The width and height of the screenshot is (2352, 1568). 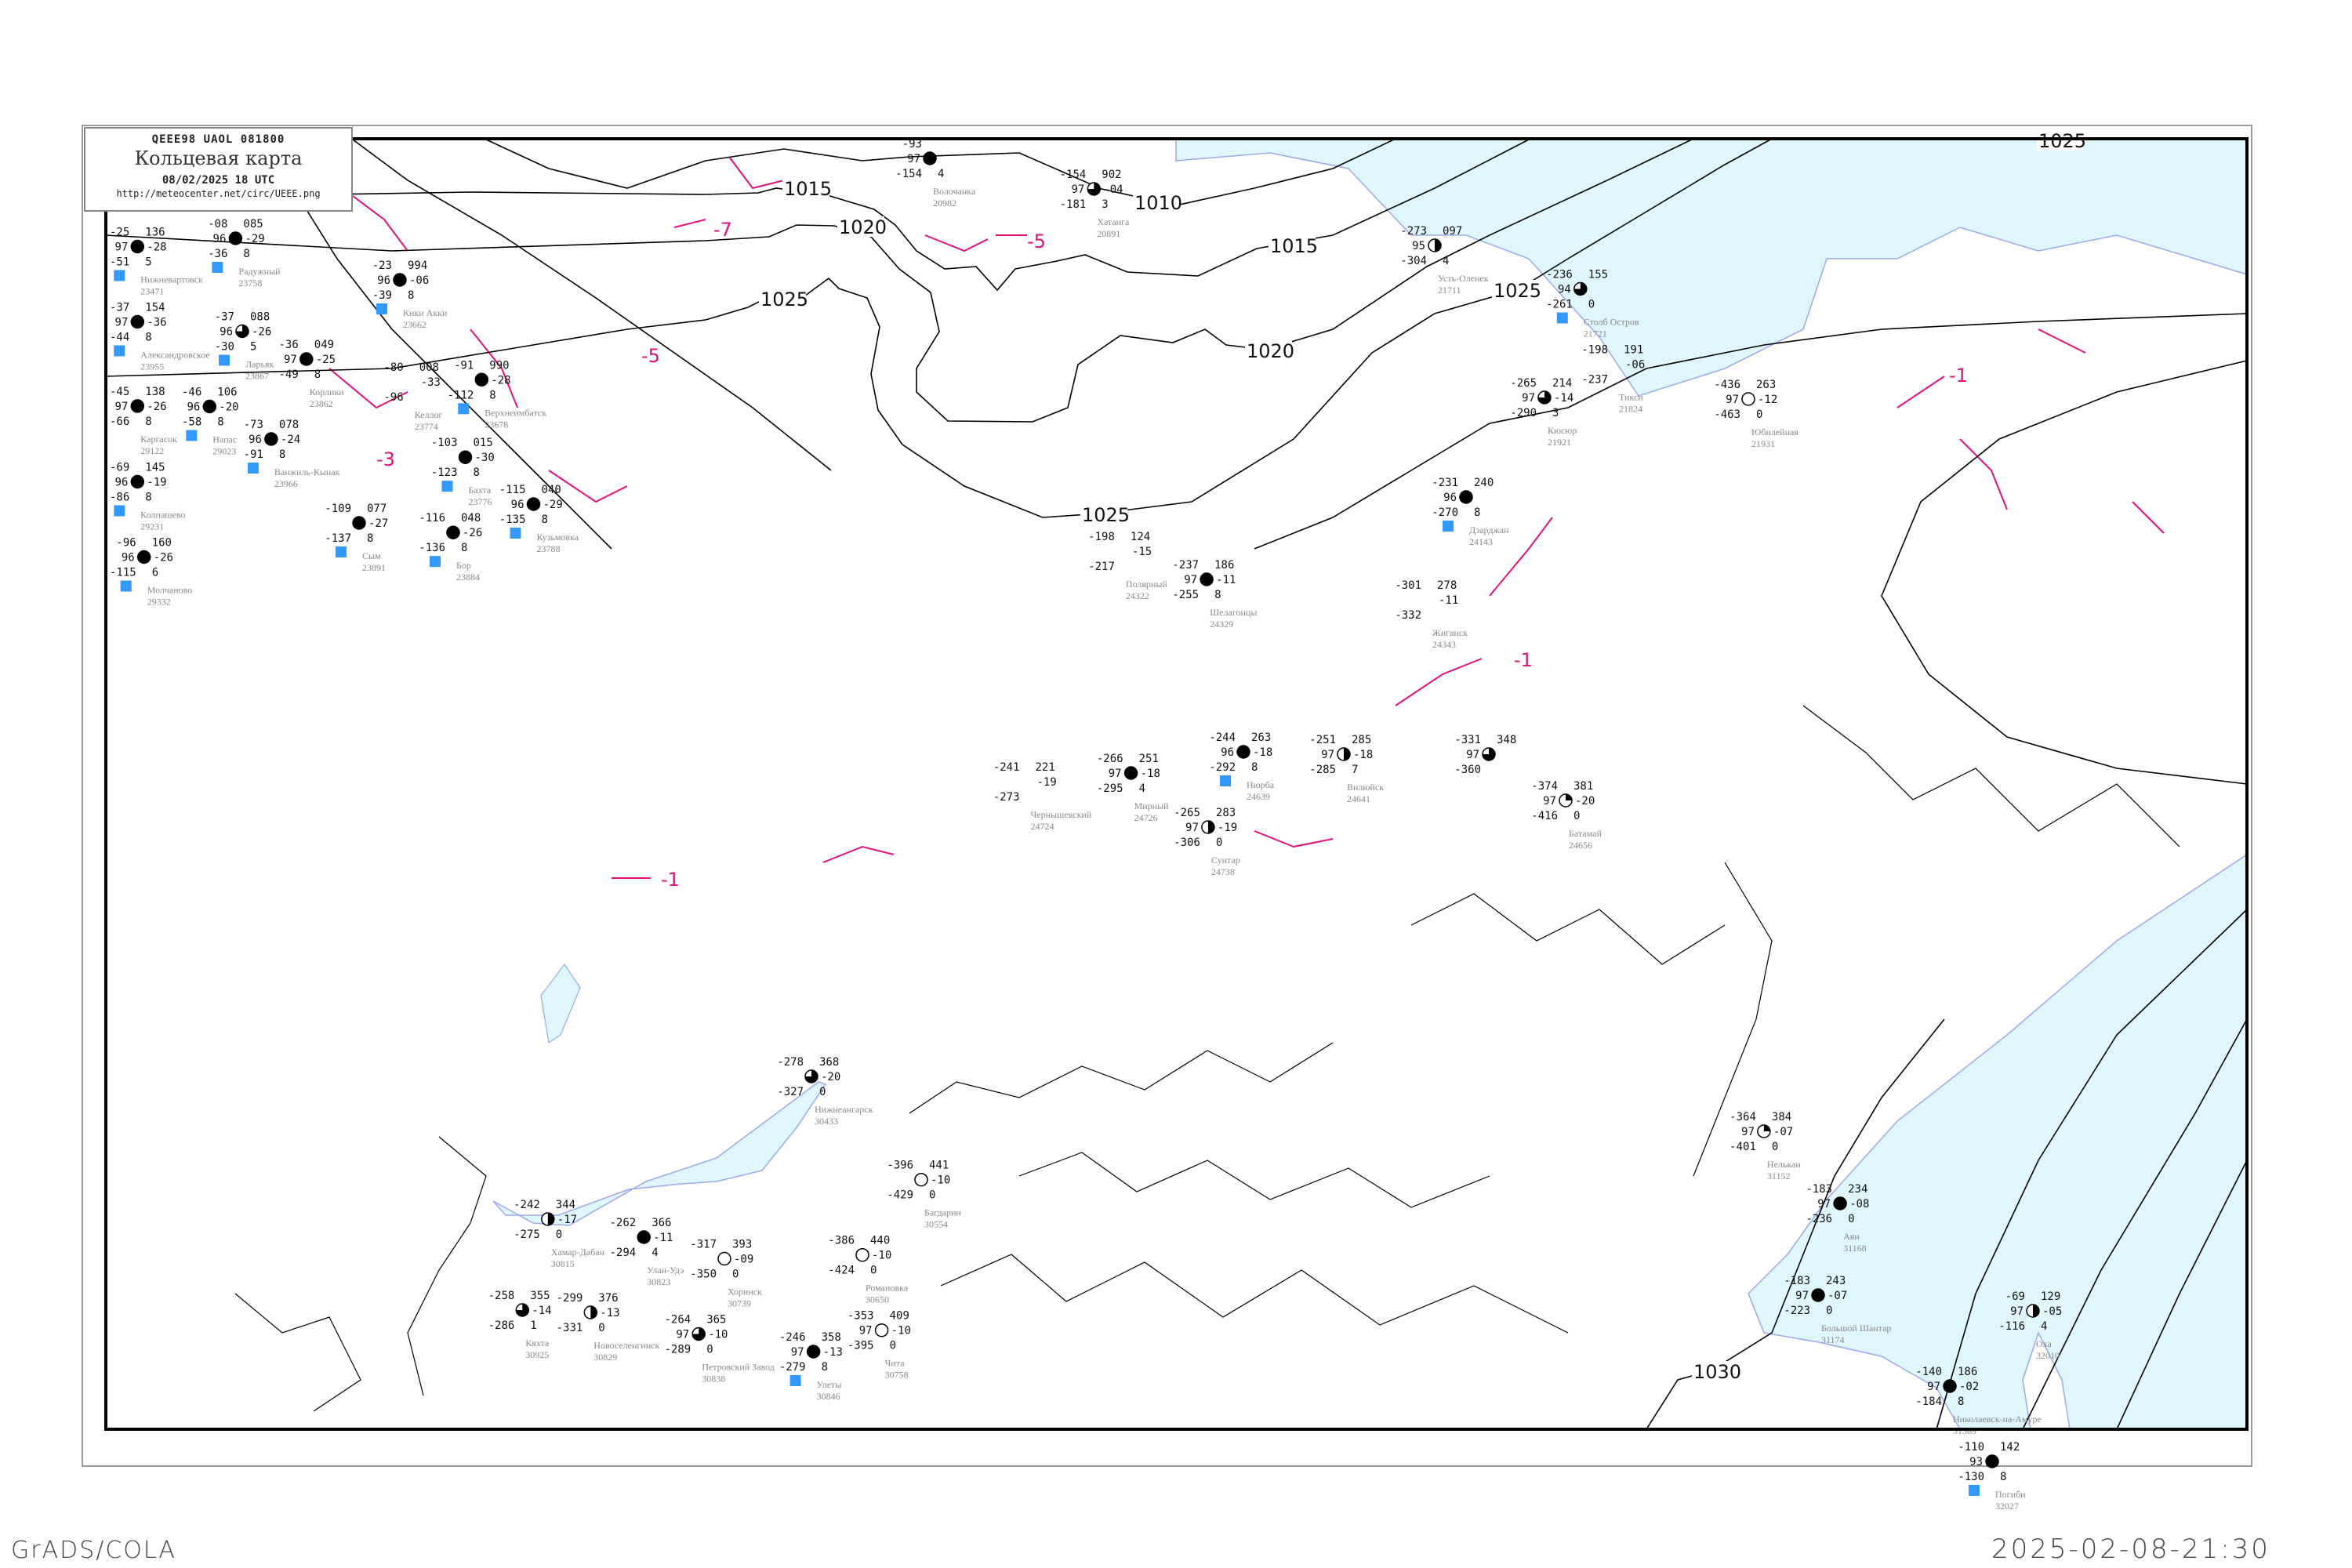 What do you see at coordinates (1971, 1477) in the screenshot?
I see `station-value-bl: -130` at bounding box center [1971, 1477].